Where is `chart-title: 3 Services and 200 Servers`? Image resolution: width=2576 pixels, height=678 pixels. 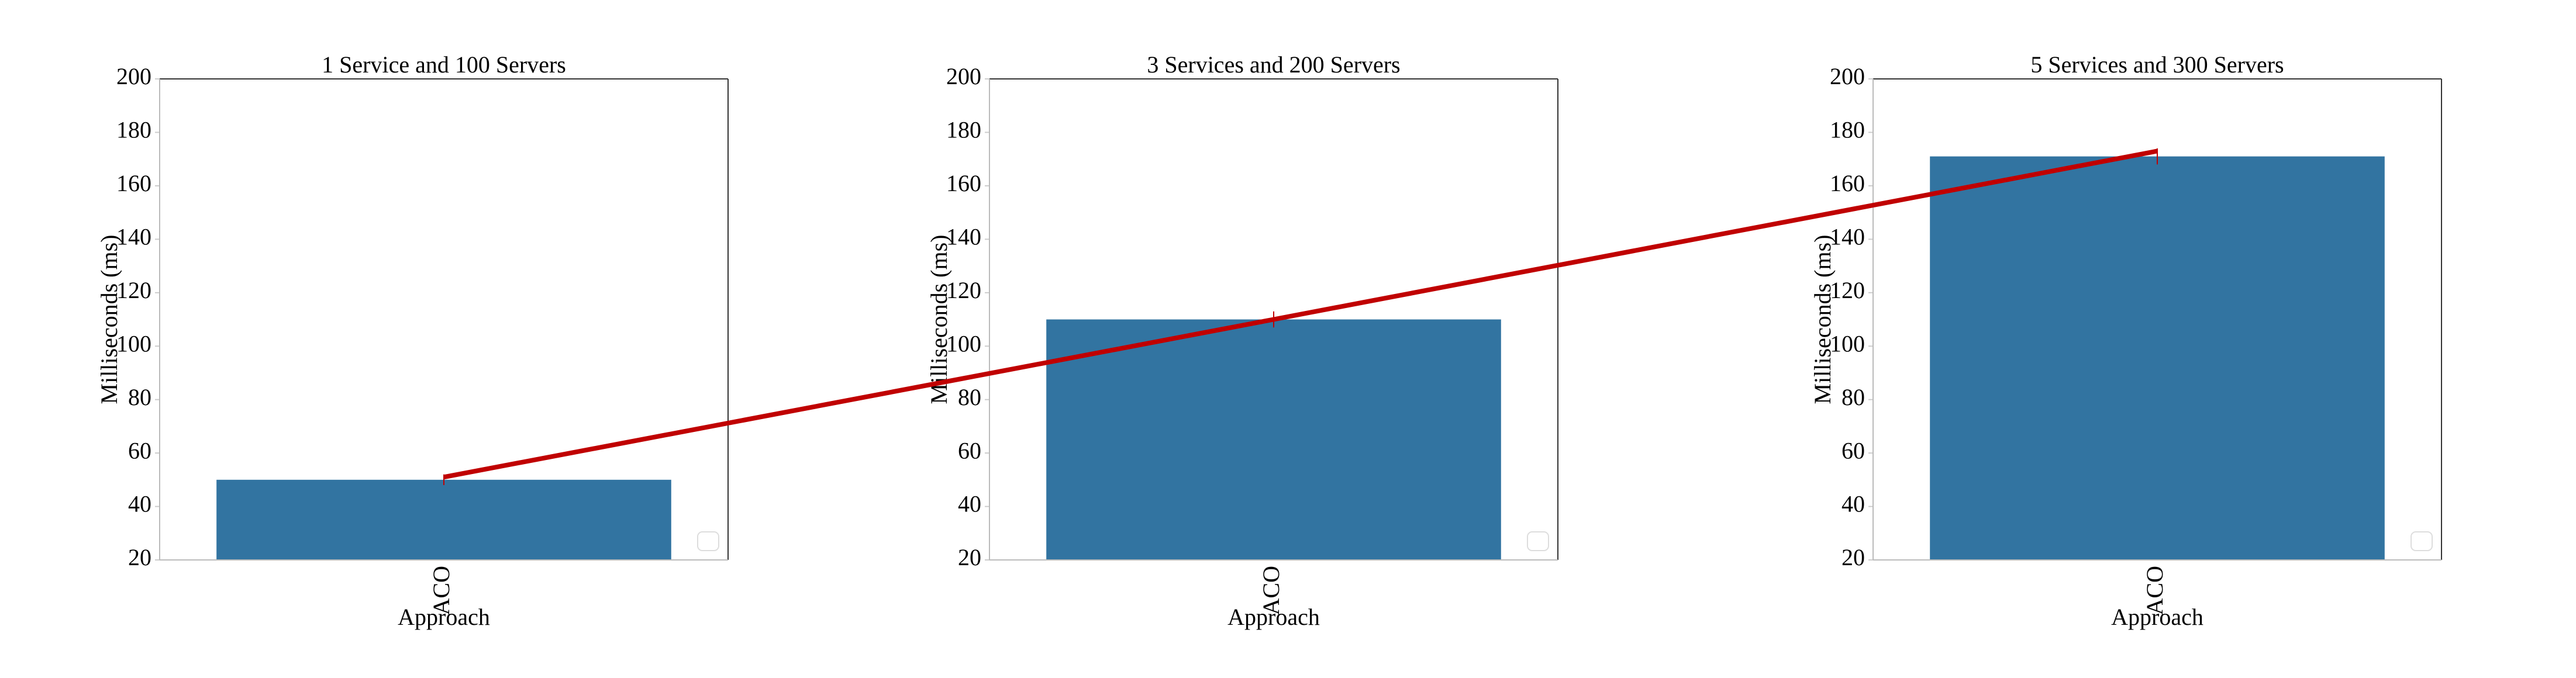 chart-title: 3 Services and 200 Servers is located at coordinates (1274, 64).